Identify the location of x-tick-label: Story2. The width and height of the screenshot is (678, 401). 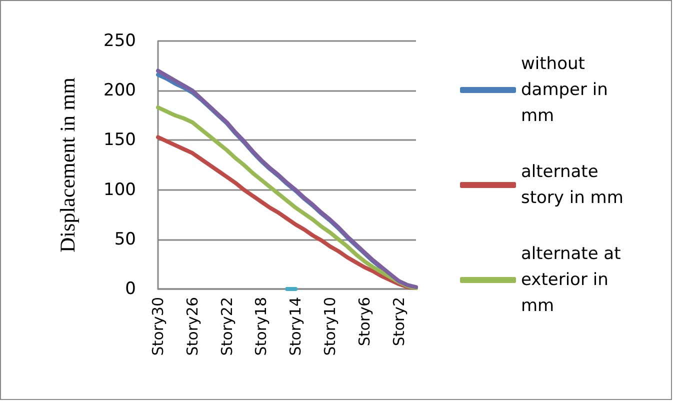
(399, 321).